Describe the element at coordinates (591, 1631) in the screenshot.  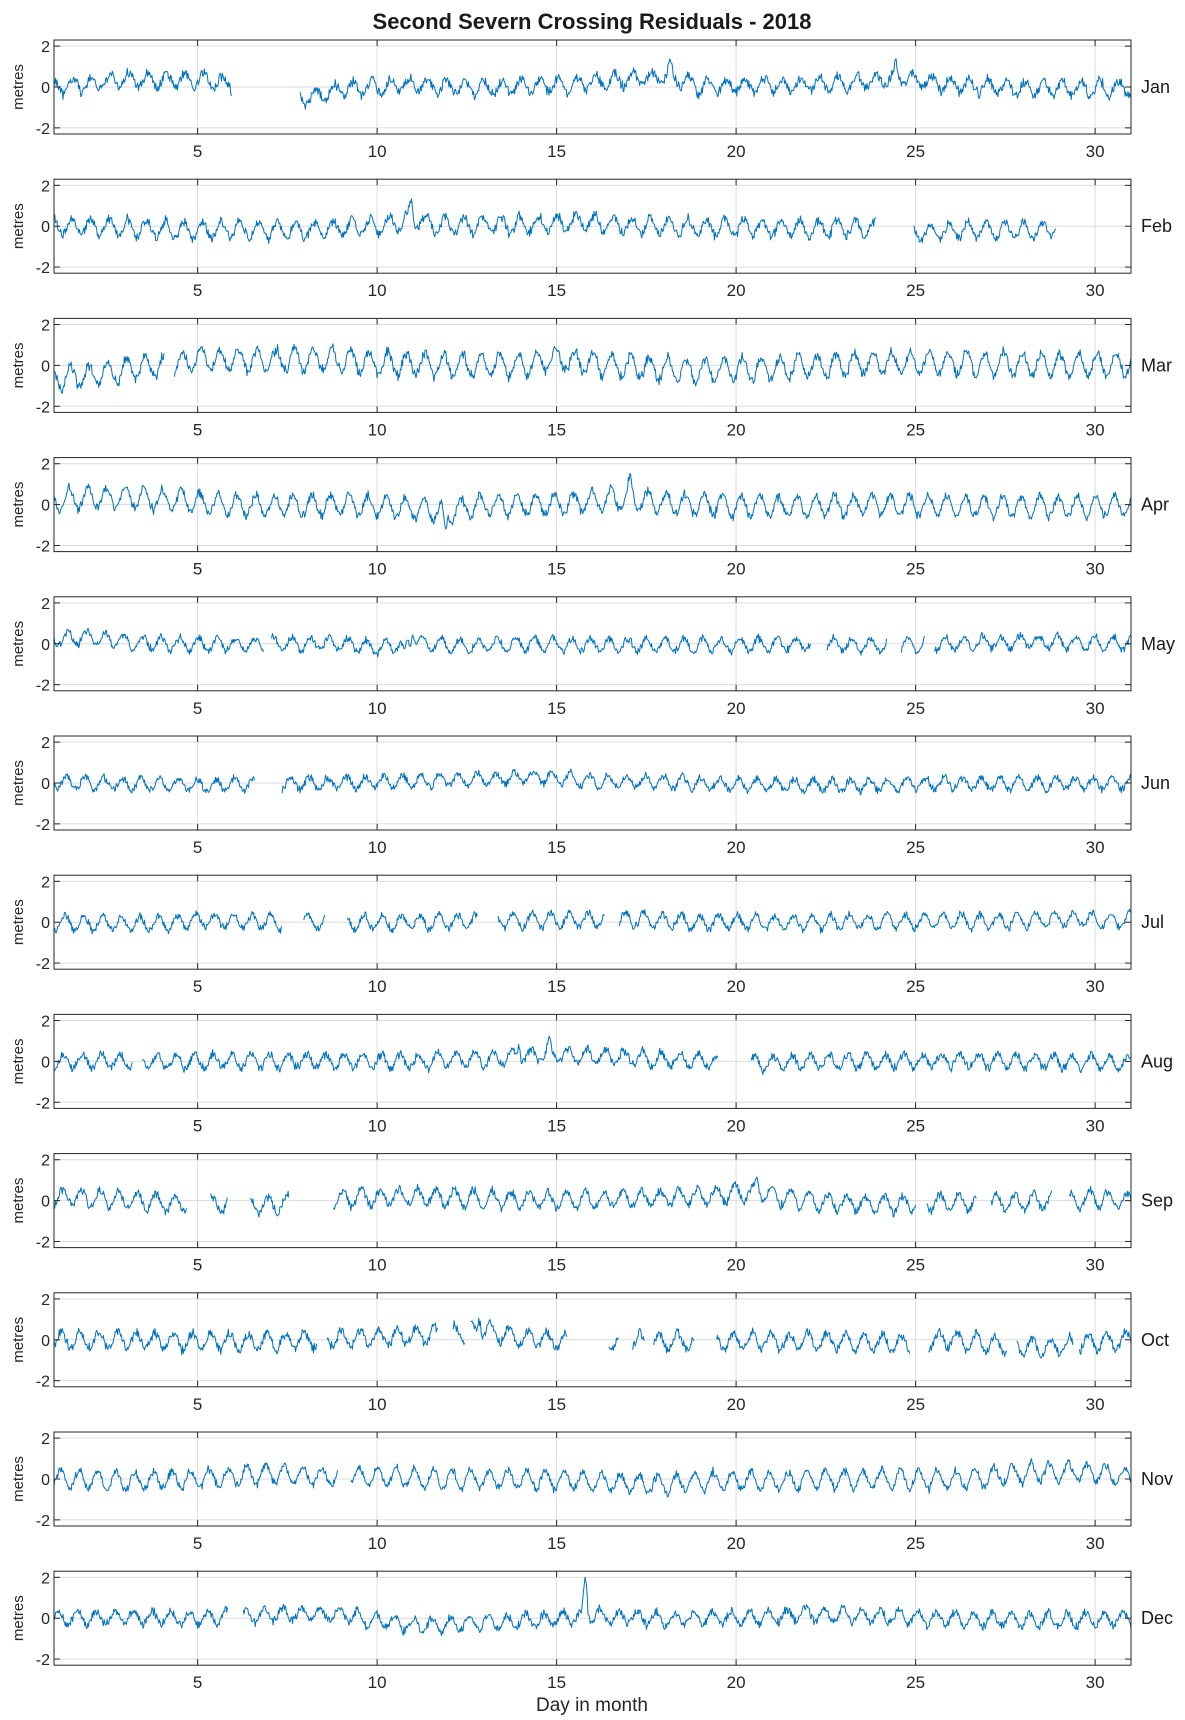
I see `panel-dec: 5 10 15 20 25 30 -2 0 2 metres Dec` at that location.